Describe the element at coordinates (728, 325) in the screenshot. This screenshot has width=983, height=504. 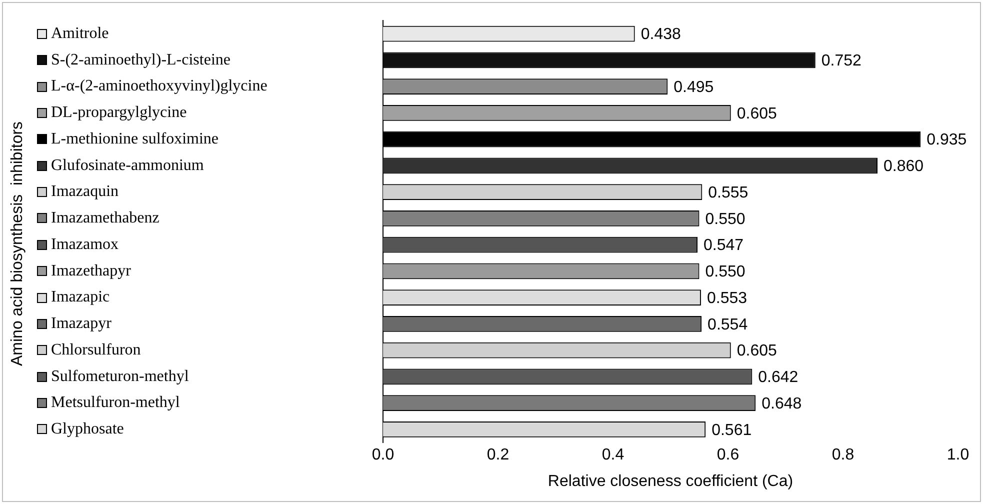
I see `data-label: 0.554` at that location.